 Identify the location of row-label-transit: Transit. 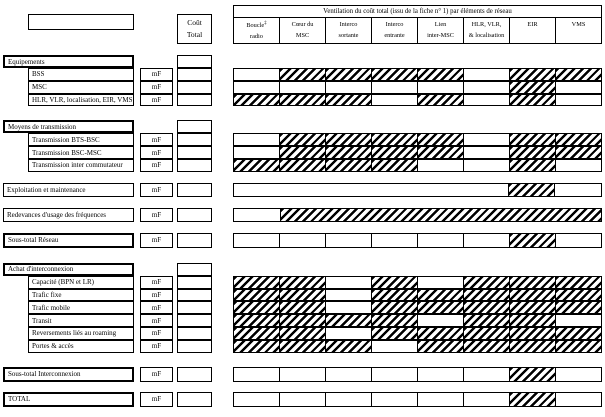
(81, 320).